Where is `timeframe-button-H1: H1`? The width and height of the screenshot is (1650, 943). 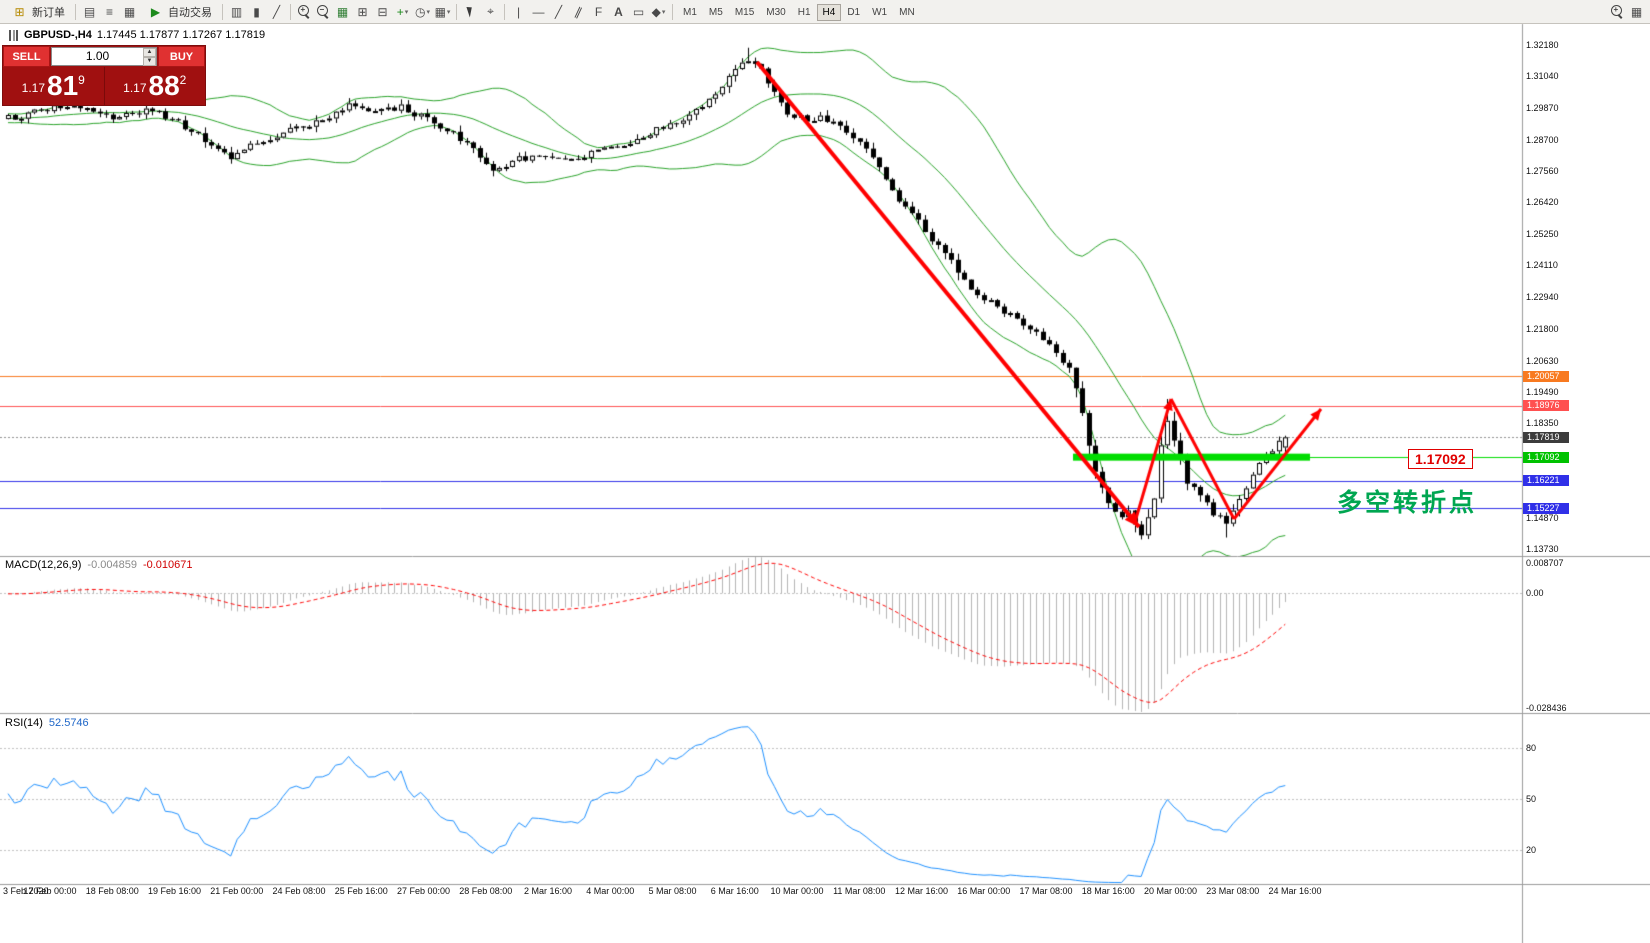
timeframe-button-H1: H1 is located at coordinates (804, 12).